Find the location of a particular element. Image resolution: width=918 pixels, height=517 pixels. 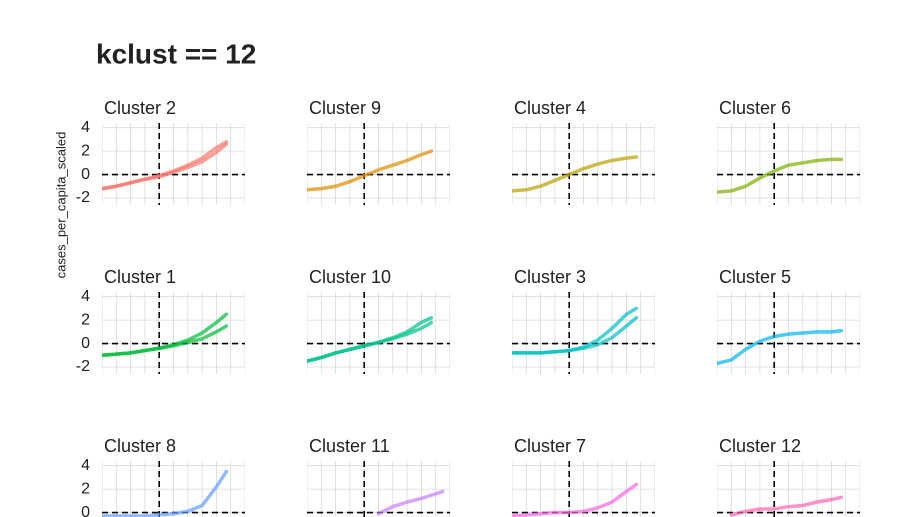

panel-title: Cluster 6 is located at coordinates (755, 108).